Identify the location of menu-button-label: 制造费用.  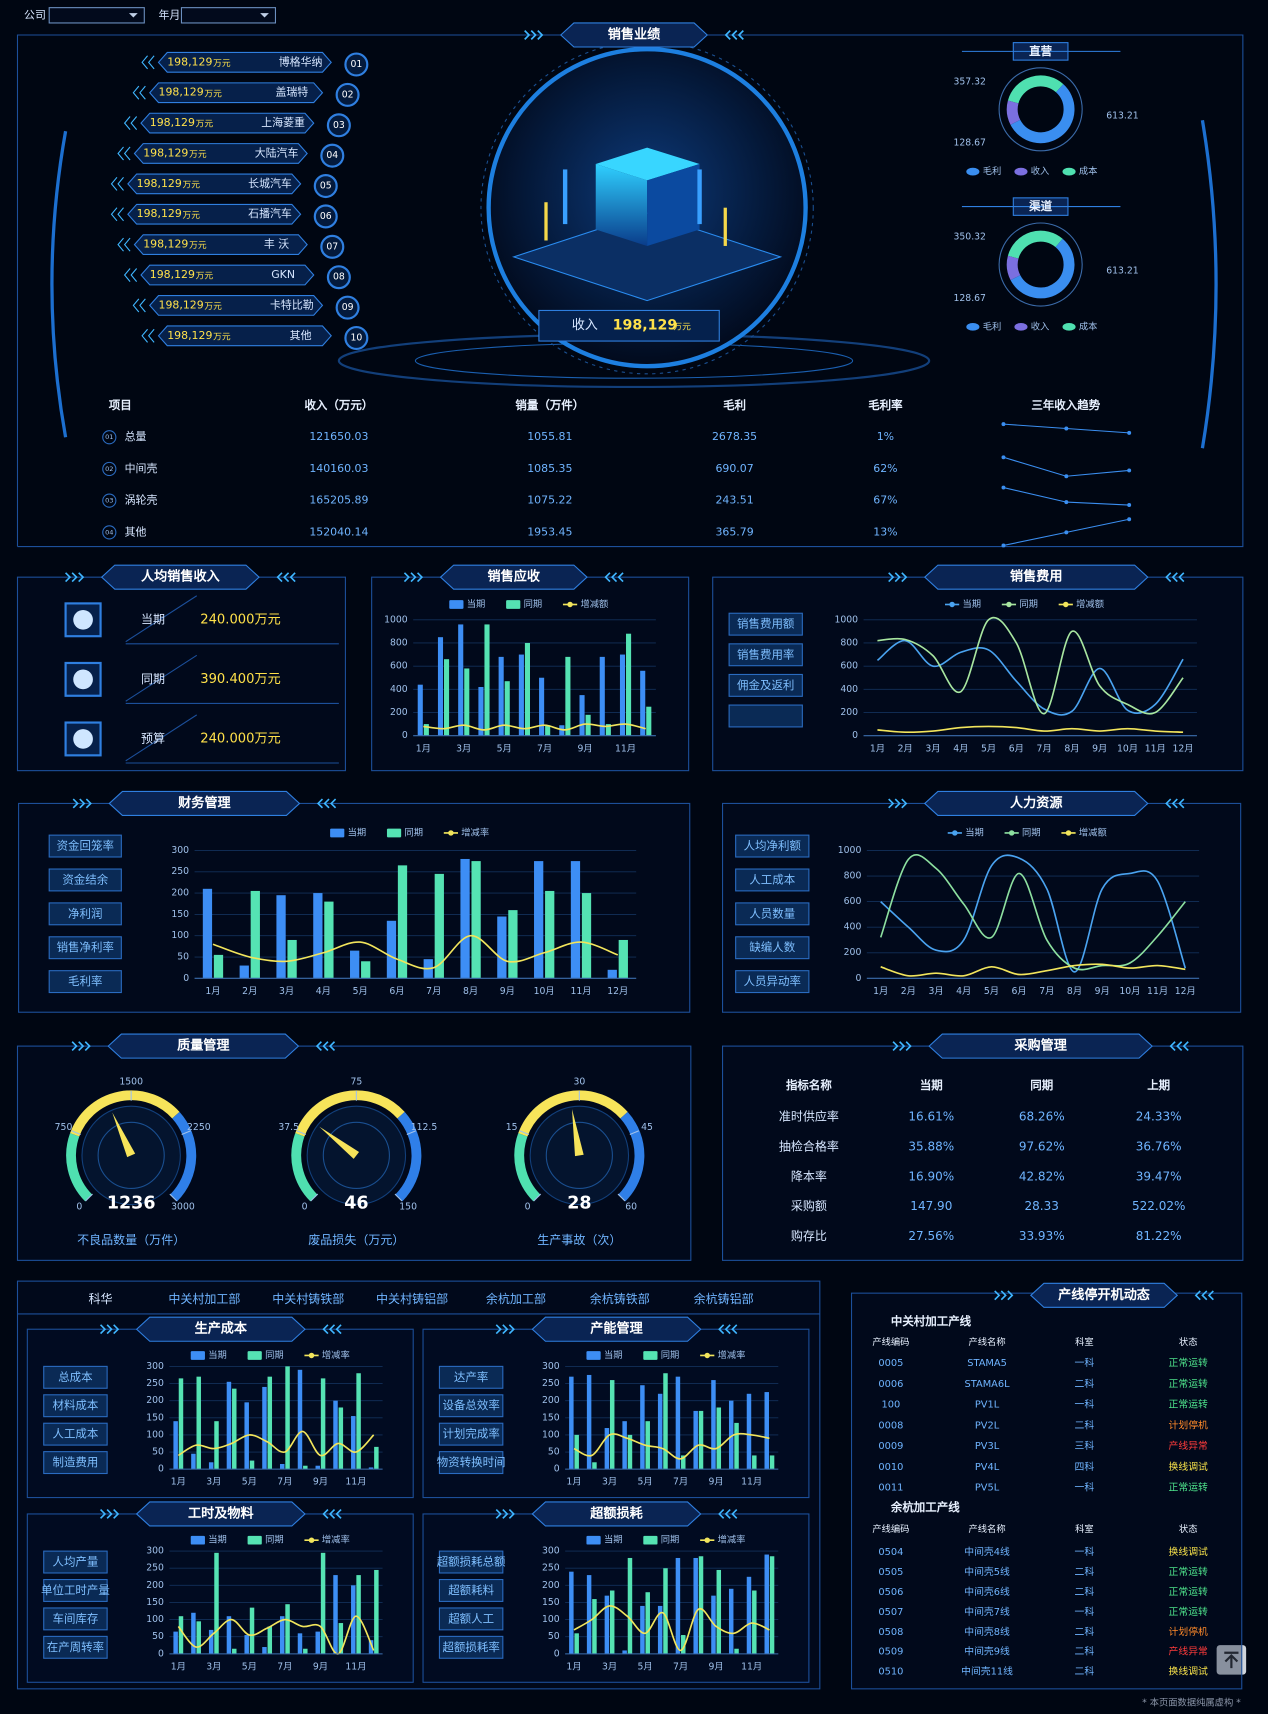
(75, 1462).